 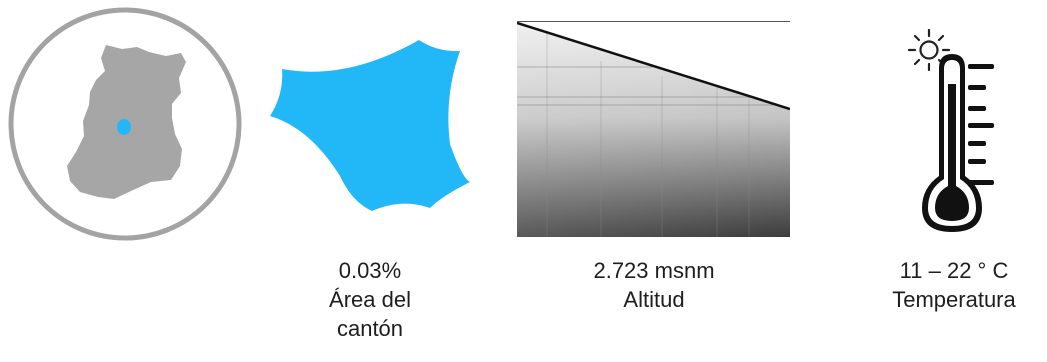 What do you see at coordinates (929, 50) in the screenshot?
I see `sun-icon` at bounding box center [929, 50].